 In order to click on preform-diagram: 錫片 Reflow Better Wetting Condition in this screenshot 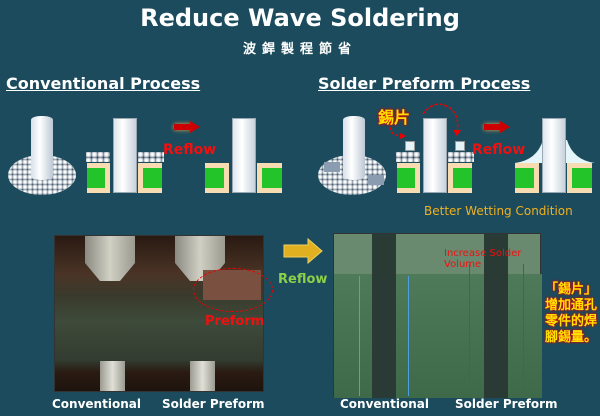, I will do `click(455, 159)`.